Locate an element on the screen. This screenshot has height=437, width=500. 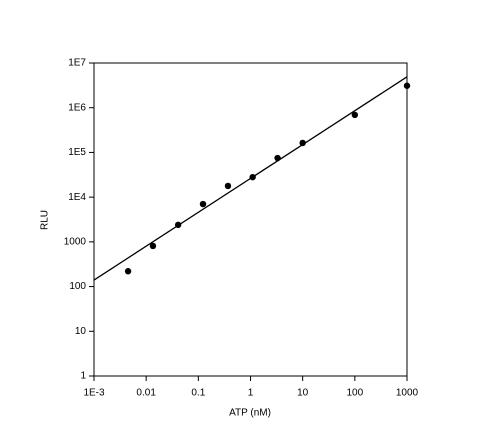
y-tick-label: 1E4 is located at coordinates (77, 197).